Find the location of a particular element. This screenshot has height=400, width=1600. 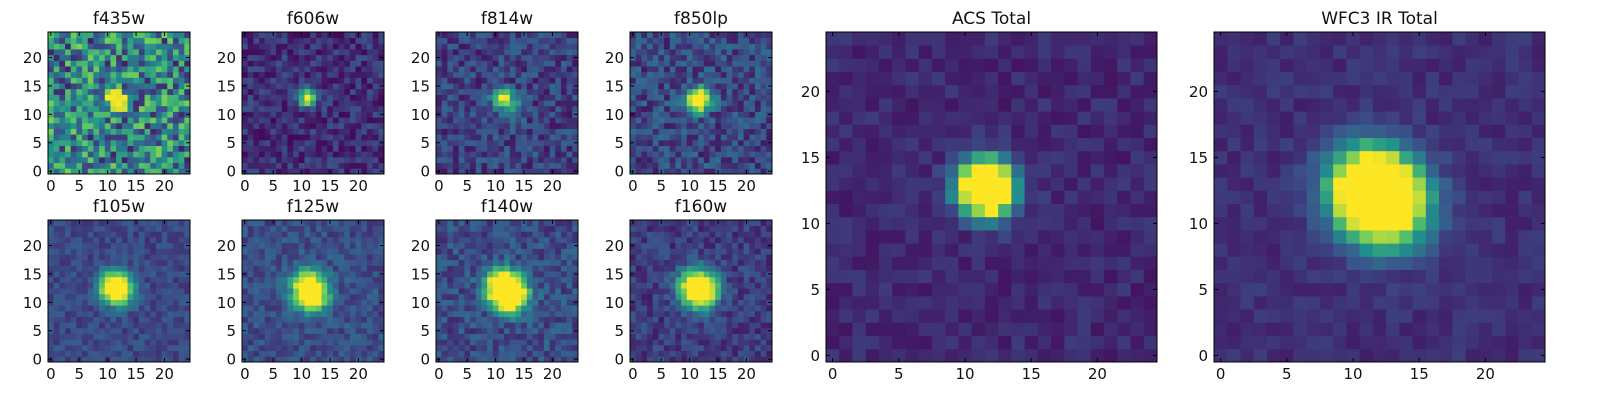

x-tick-label: 5 is located at coordinates (273, 186).